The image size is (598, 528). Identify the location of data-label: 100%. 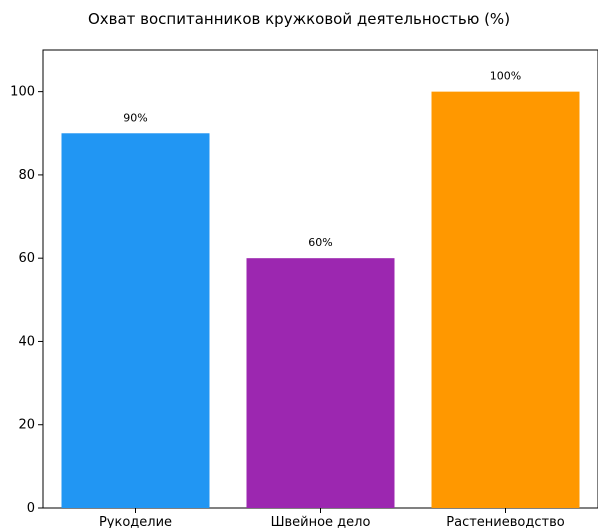
(505, 76).